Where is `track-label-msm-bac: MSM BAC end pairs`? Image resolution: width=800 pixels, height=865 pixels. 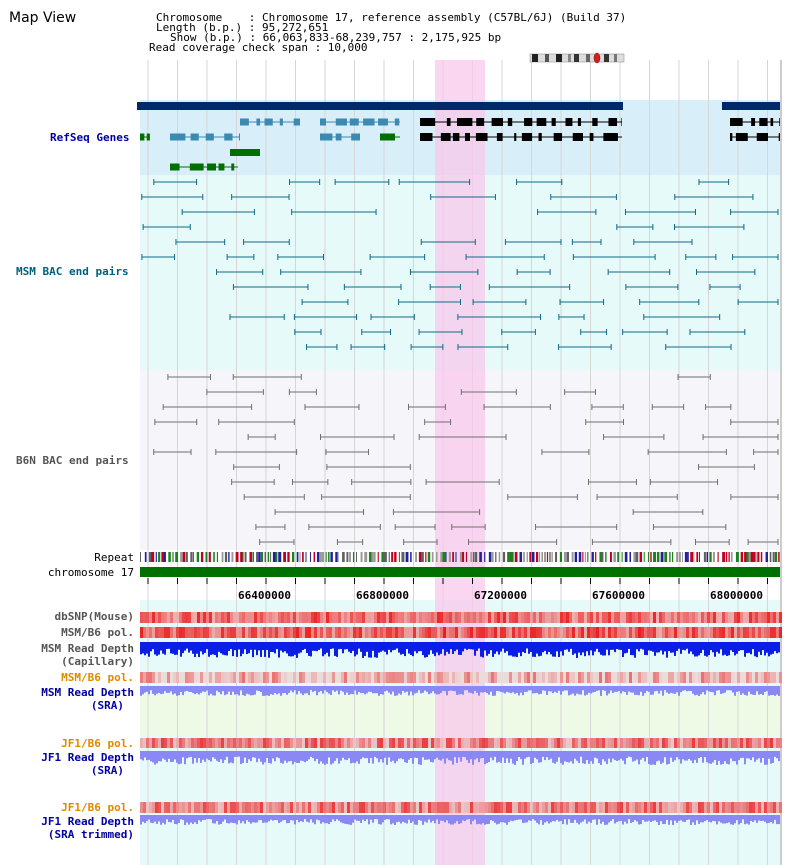 track-label-msm-bac: MSM BAC end pairs is located at coordinates (72, 271).